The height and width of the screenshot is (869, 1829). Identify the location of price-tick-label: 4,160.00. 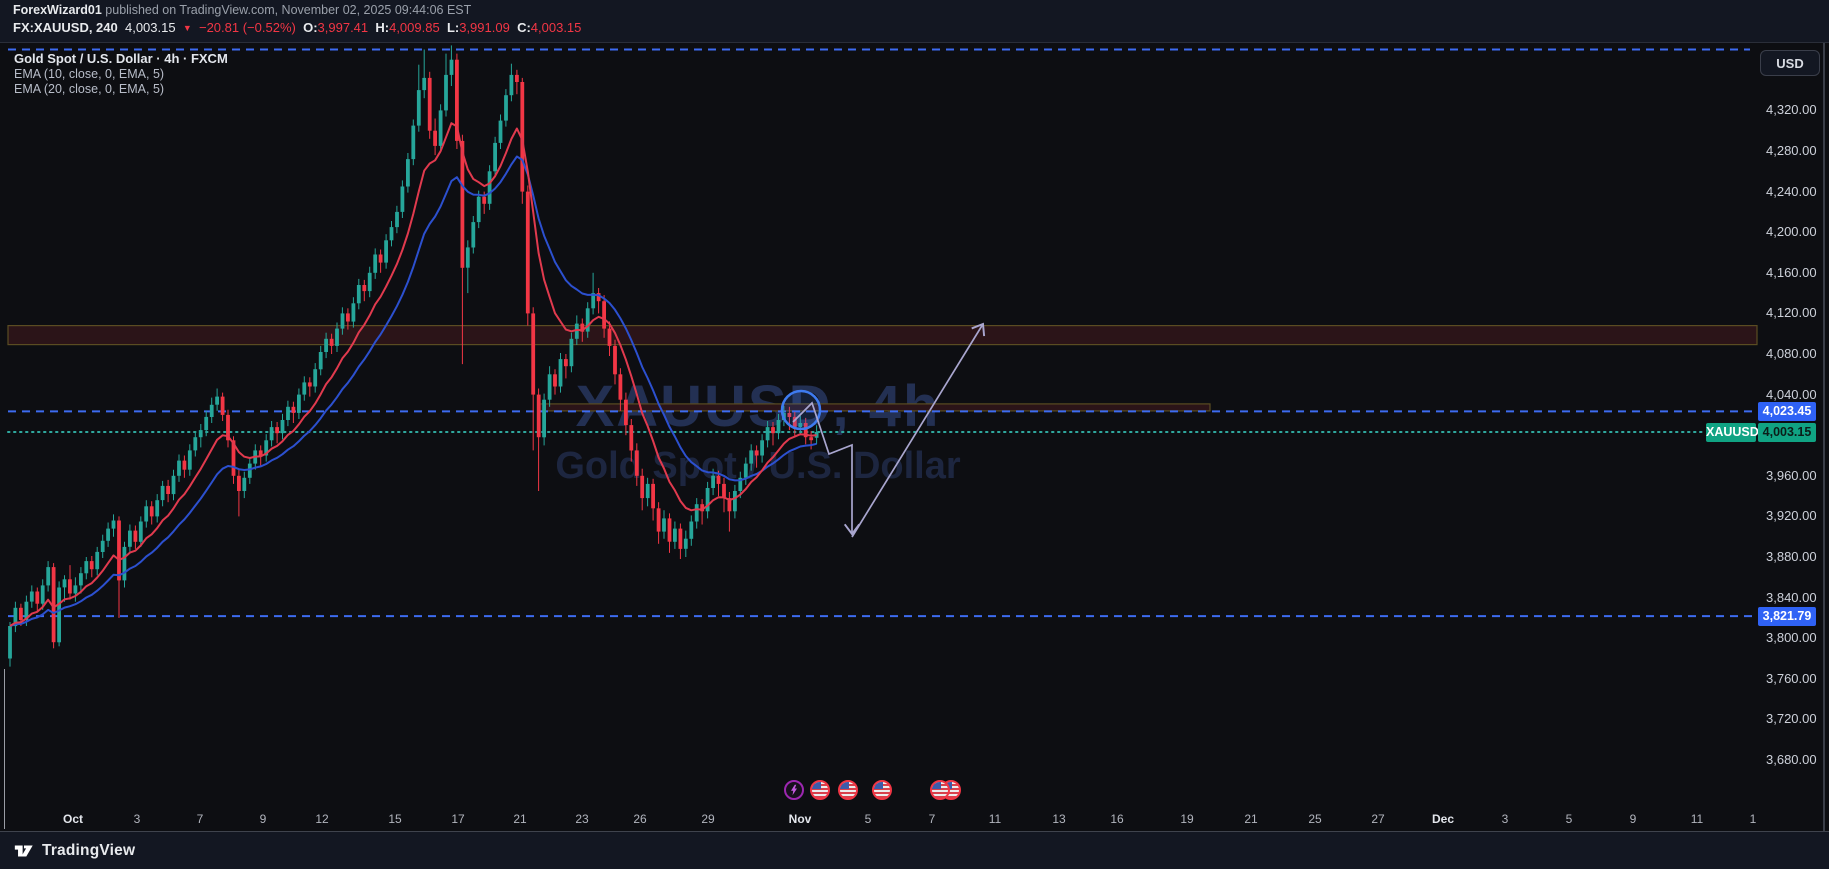
(1791, 272).